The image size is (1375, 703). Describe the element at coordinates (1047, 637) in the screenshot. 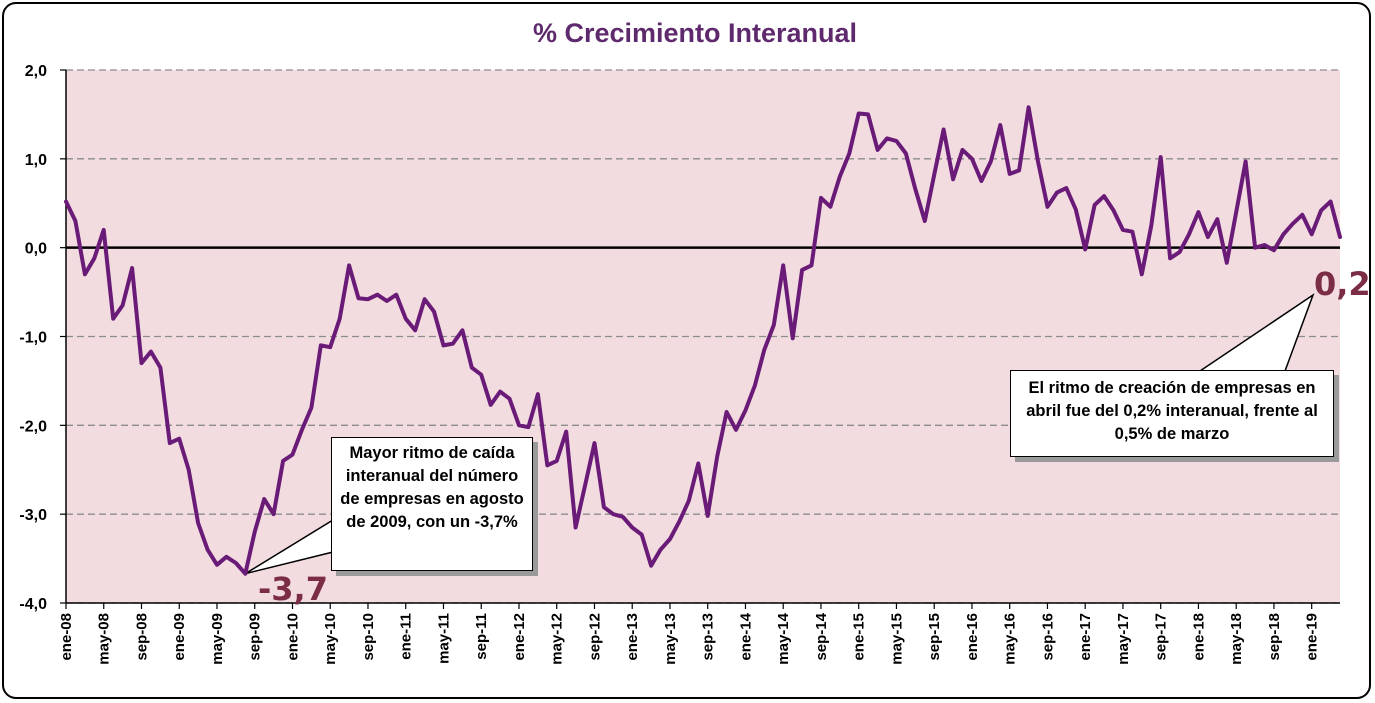

I see `x-tick-label: sep-16` at that location.